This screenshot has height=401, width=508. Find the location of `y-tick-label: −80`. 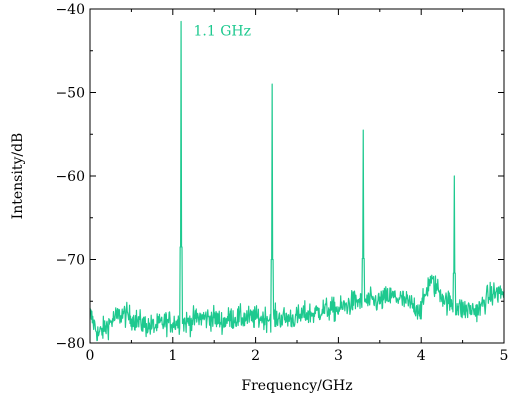

y-tick-label: −80 is located at coordinates (70, 344).